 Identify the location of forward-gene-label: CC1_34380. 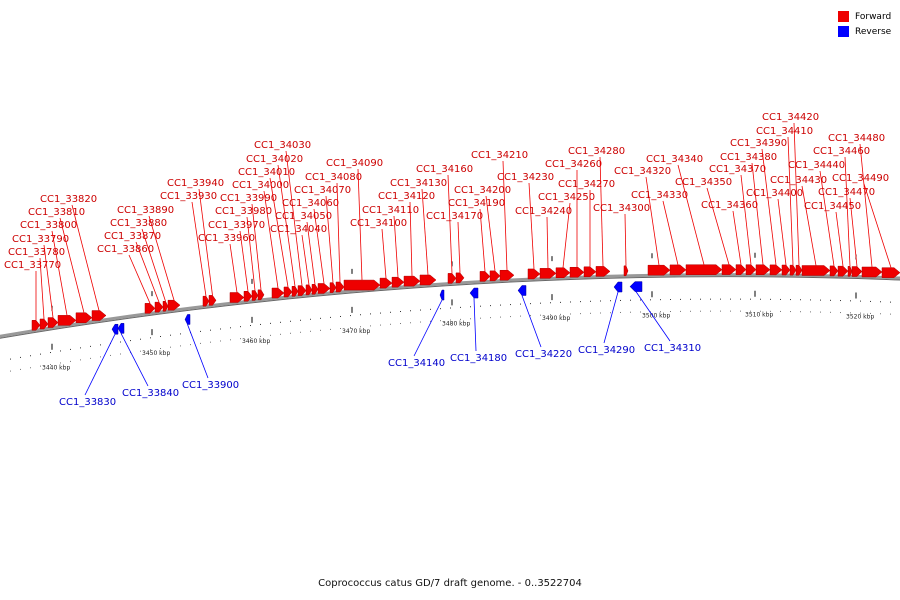
(748, 157).